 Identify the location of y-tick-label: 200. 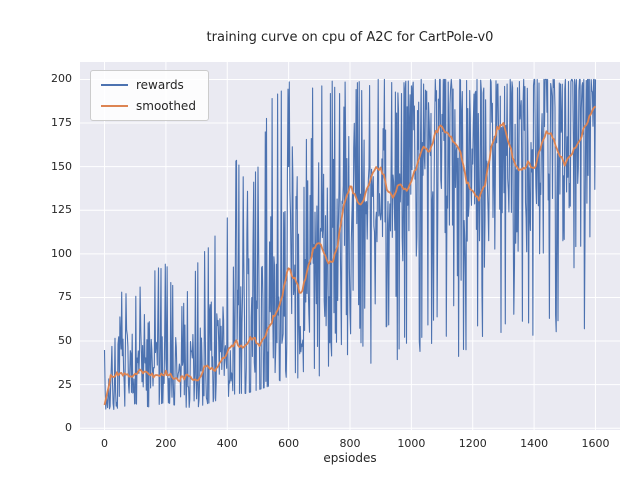
(61, 79).